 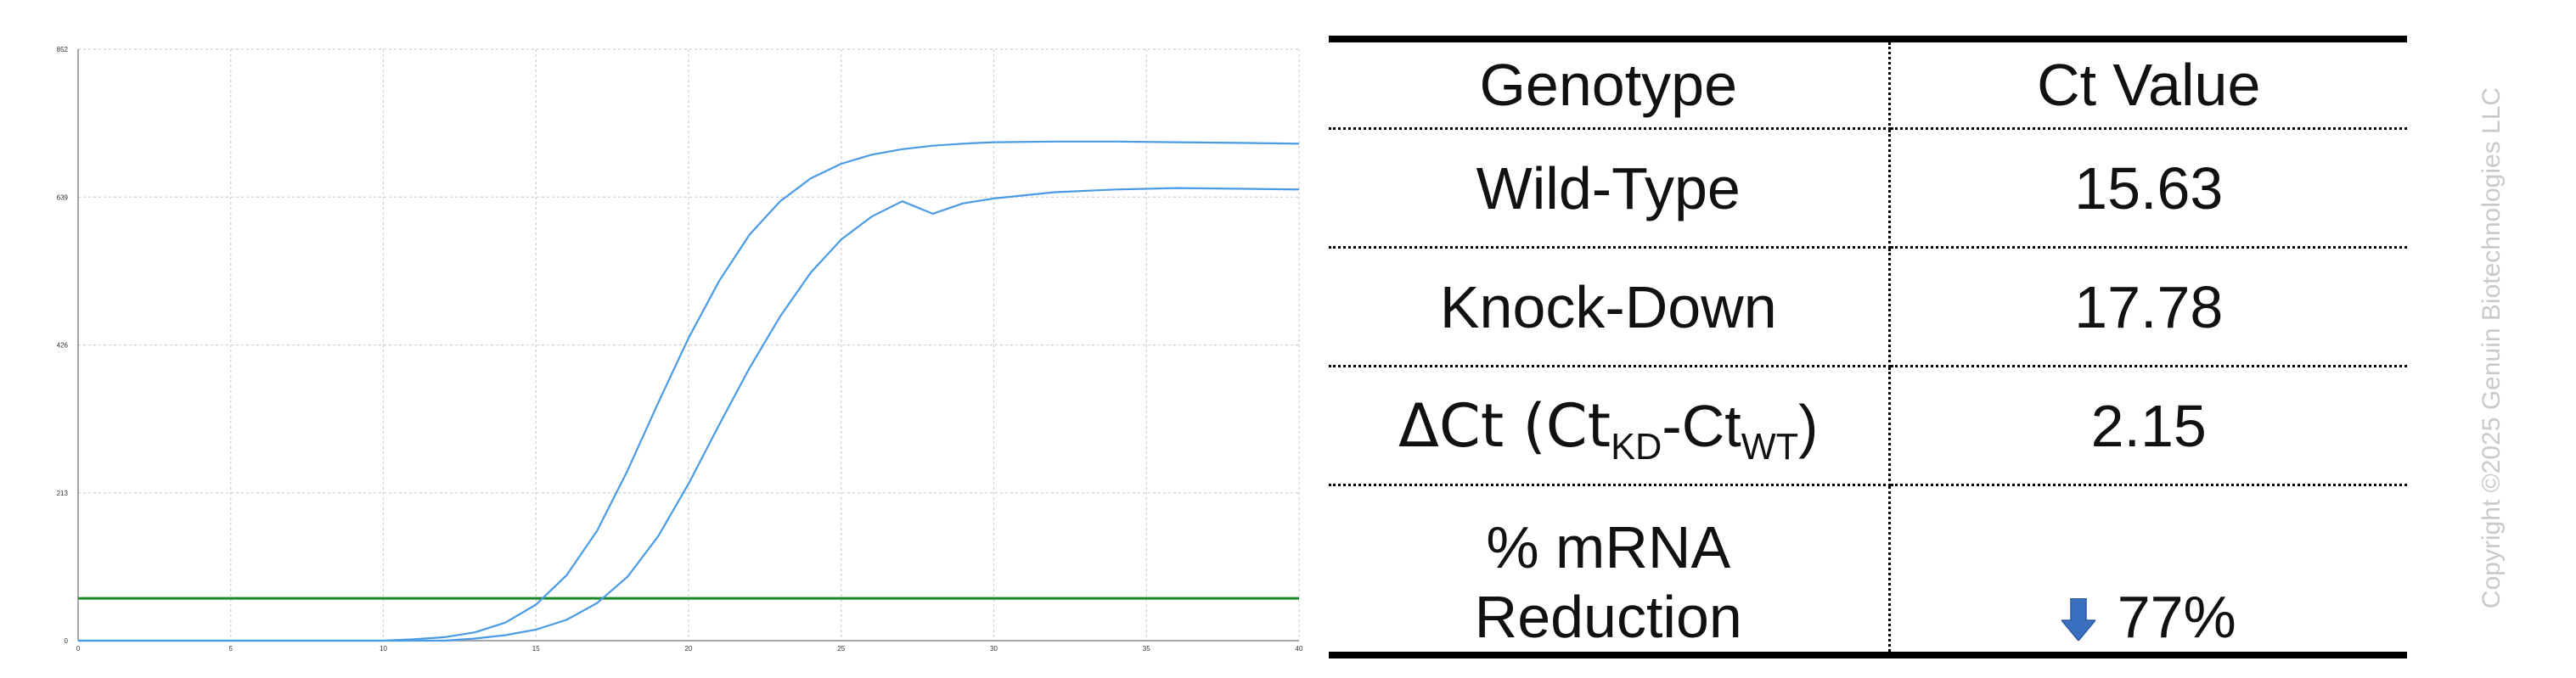 I want to click on y-tick-label: 852, so click(x=63, y=49).